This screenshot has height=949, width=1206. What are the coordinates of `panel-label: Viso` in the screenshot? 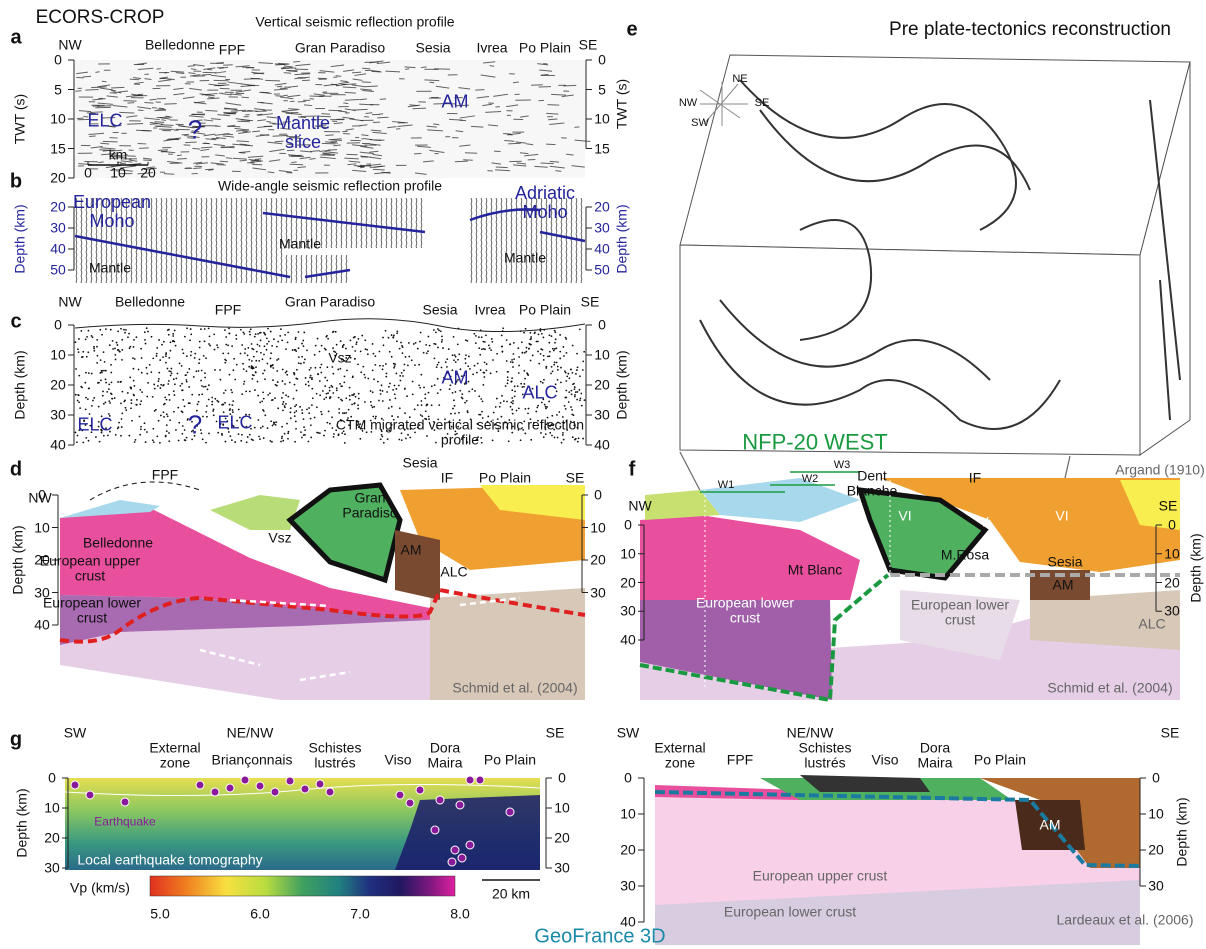 It's located at (398, 759).